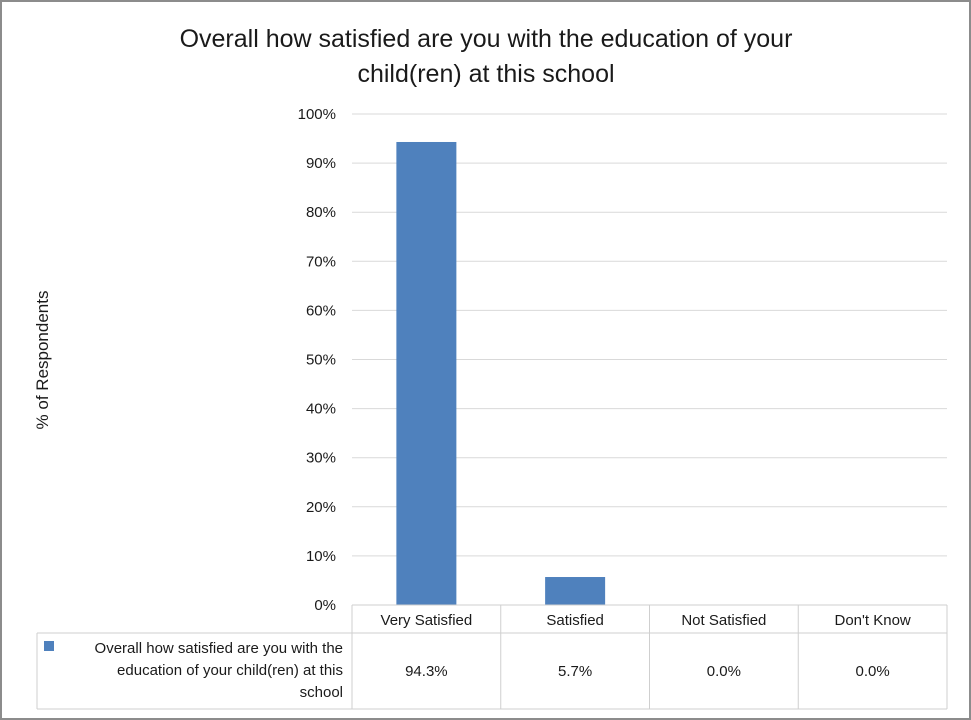 The width and height of the screenshot is (971, 720). I want to click on category-label: Don't Know, so click(873, 620).